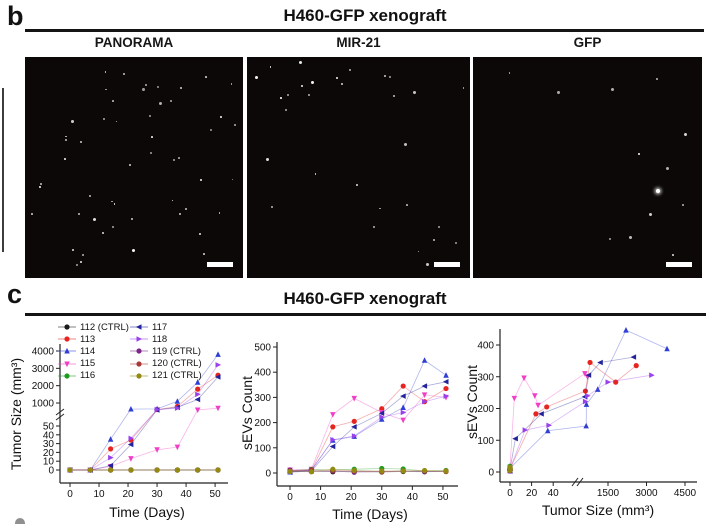 The width and height of the screenshot is (709, 524). I want to click on svg-text: 20, so click(128, 494).